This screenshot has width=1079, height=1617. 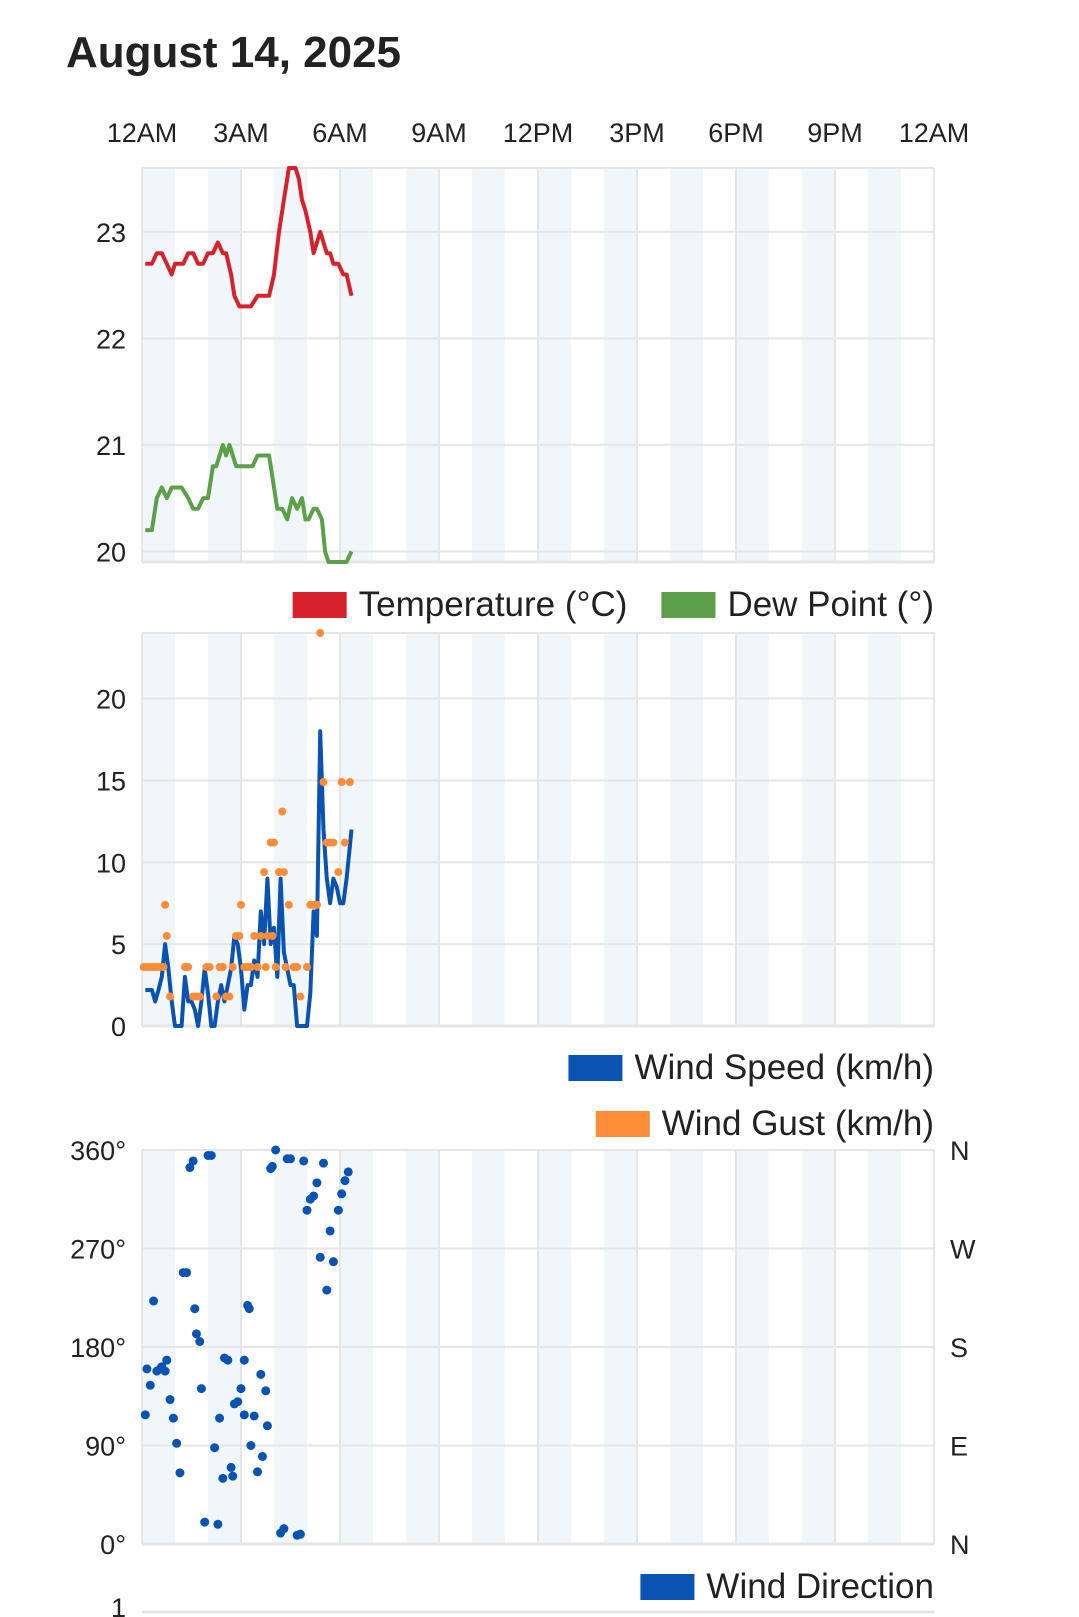 What do you see at coordinates (234, 52) in the screenshot?
I see `page-title: August 14, 2025` at bounding box center [234, 52].